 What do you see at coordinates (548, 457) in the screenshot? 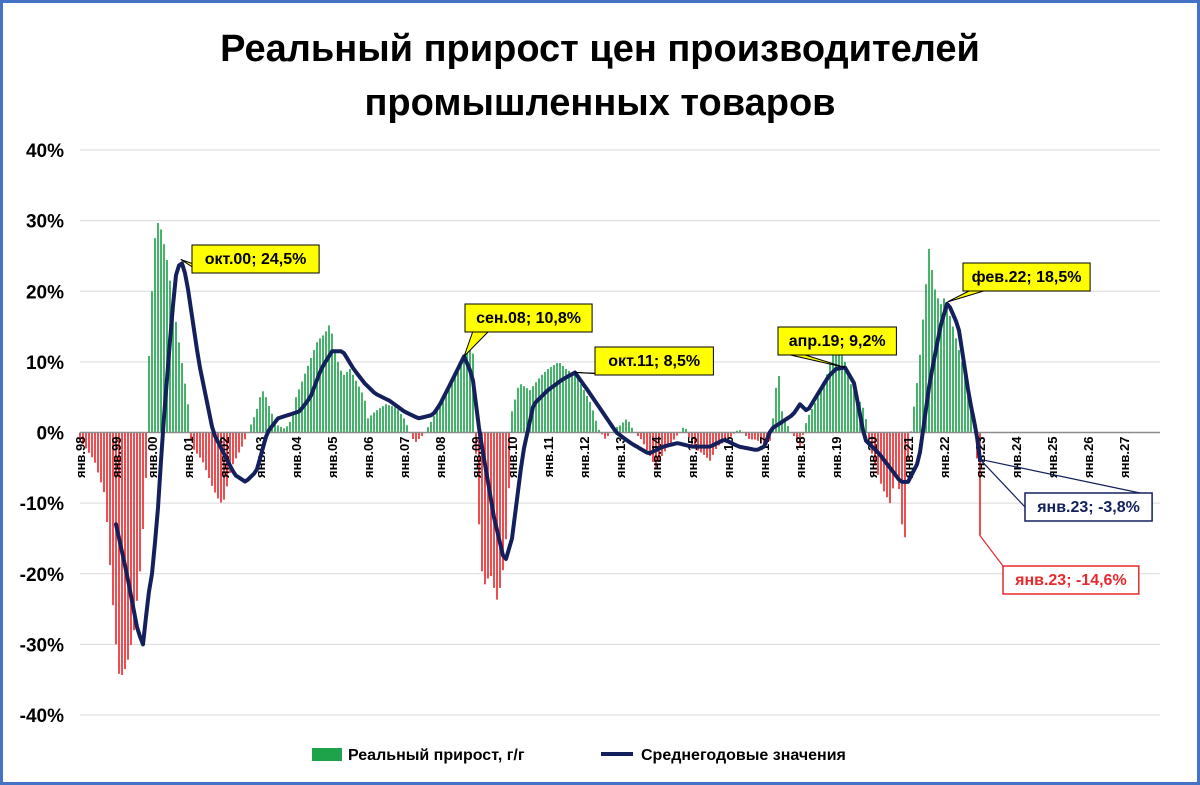
I see `x-tick-label: янв.11` at bounding box center [548, 457].